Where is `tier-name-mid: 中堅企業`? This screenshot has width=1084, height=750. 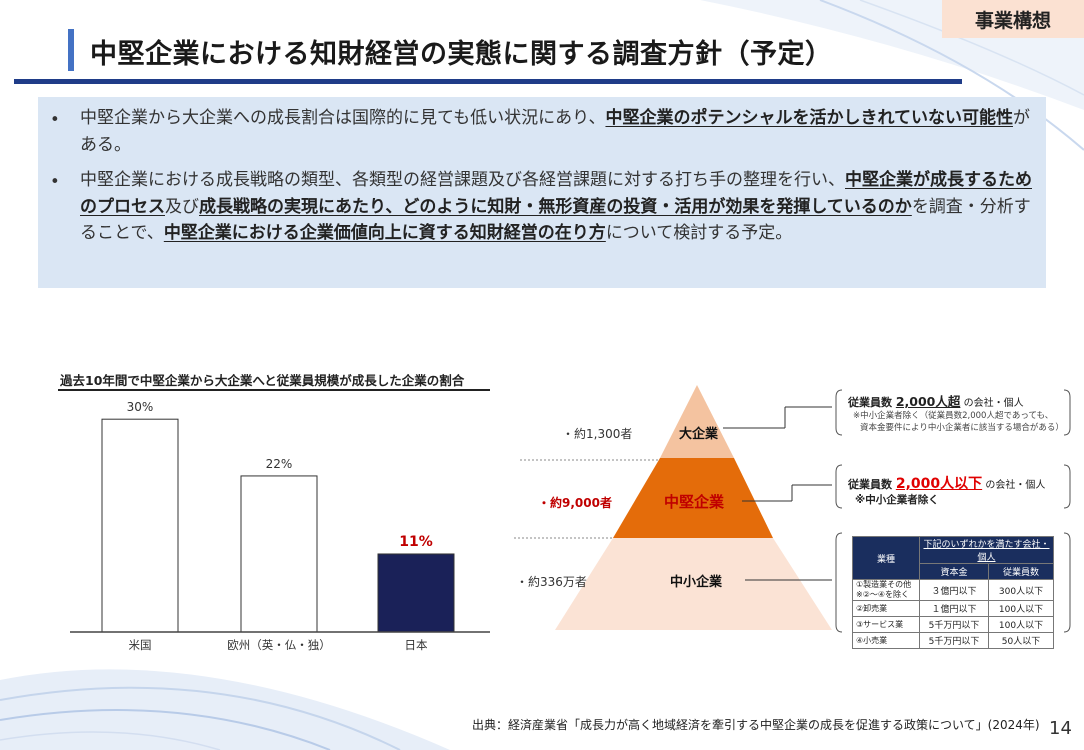
tier-name-mid: 中堅企業 is located at coordinates (694, 502).